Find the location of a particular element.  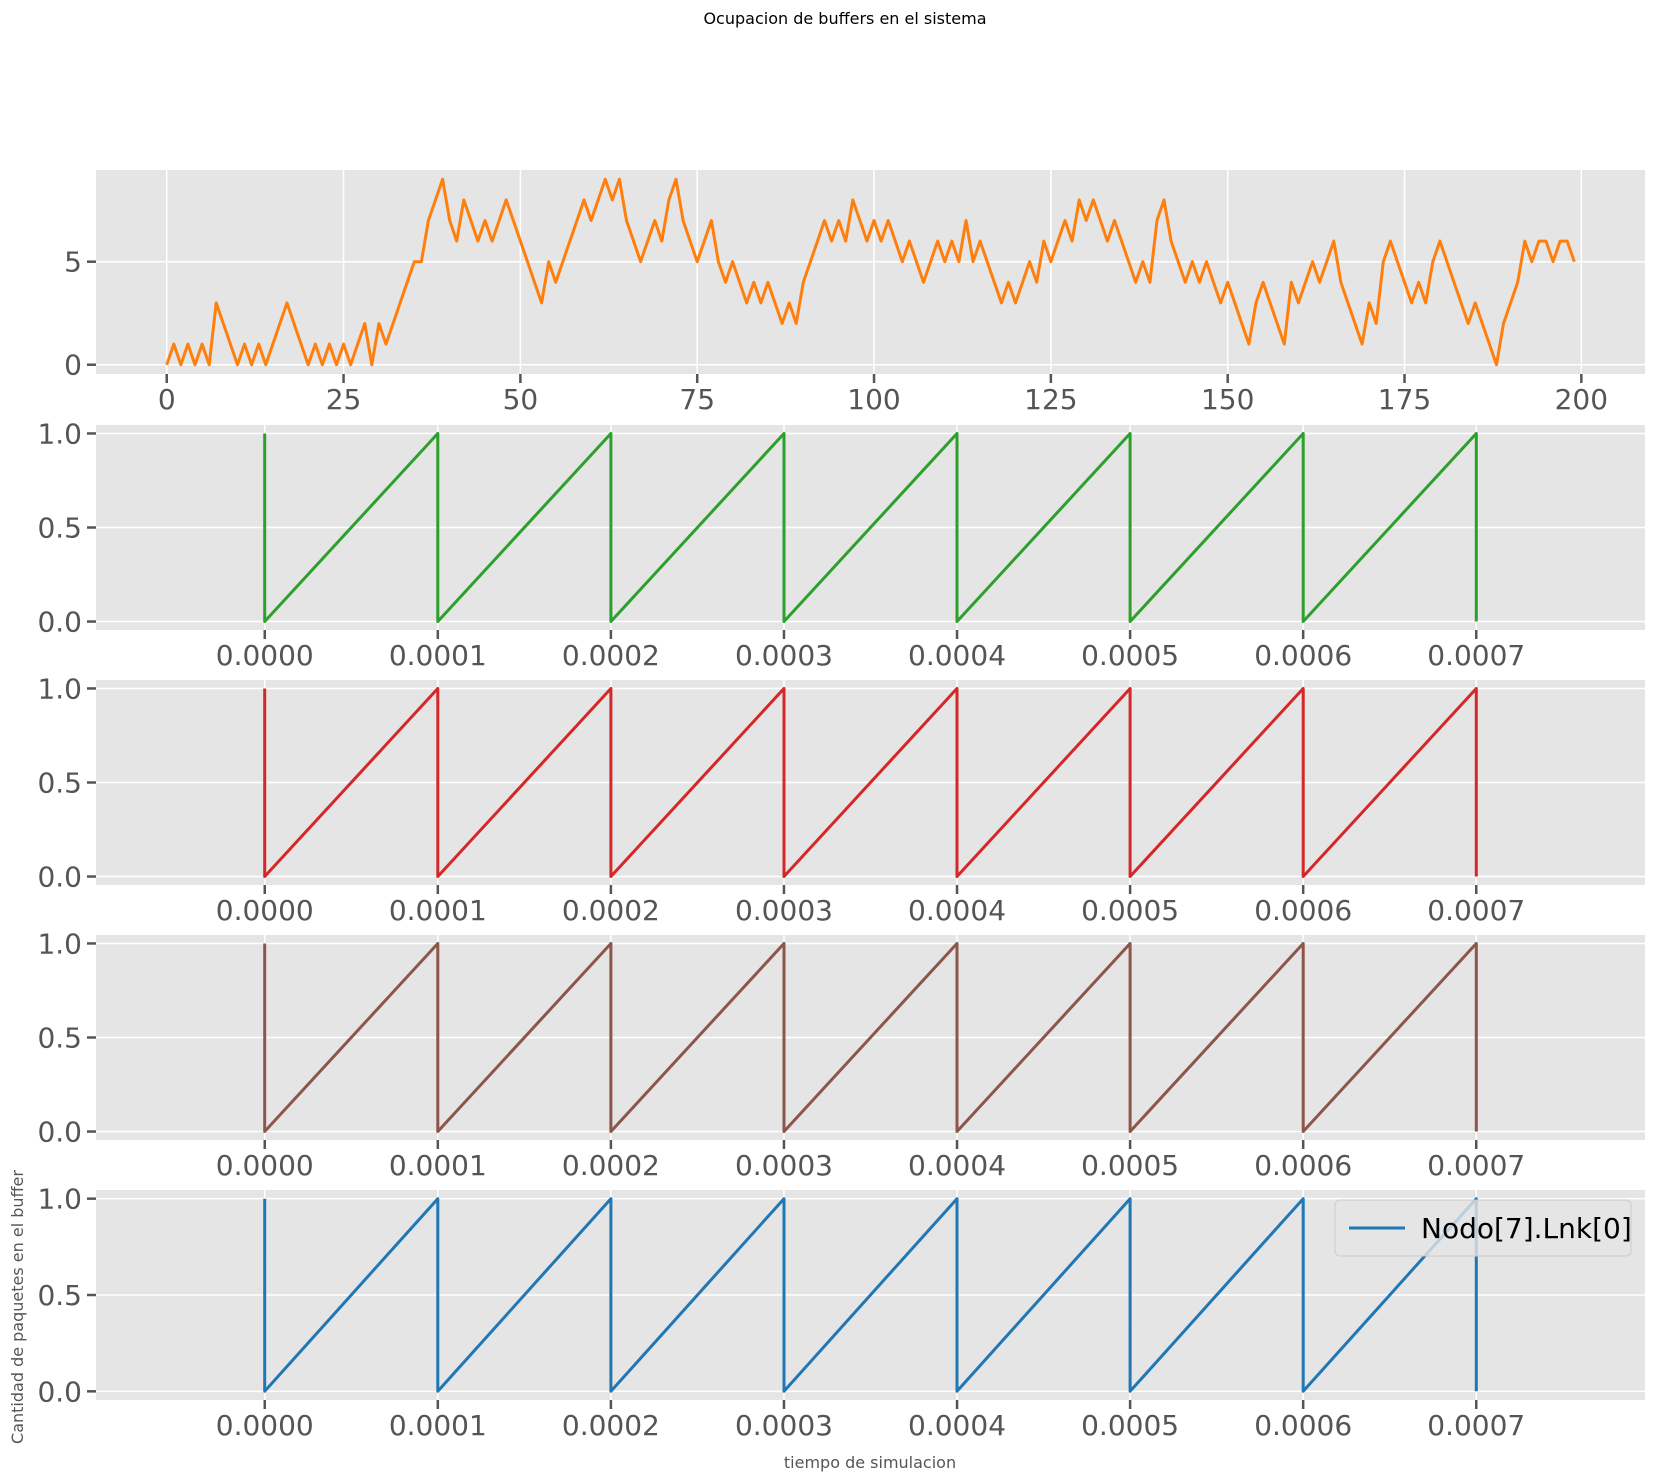

legend: Nodo[7].Lnk[0] is located at coordinates (1483, 1228).